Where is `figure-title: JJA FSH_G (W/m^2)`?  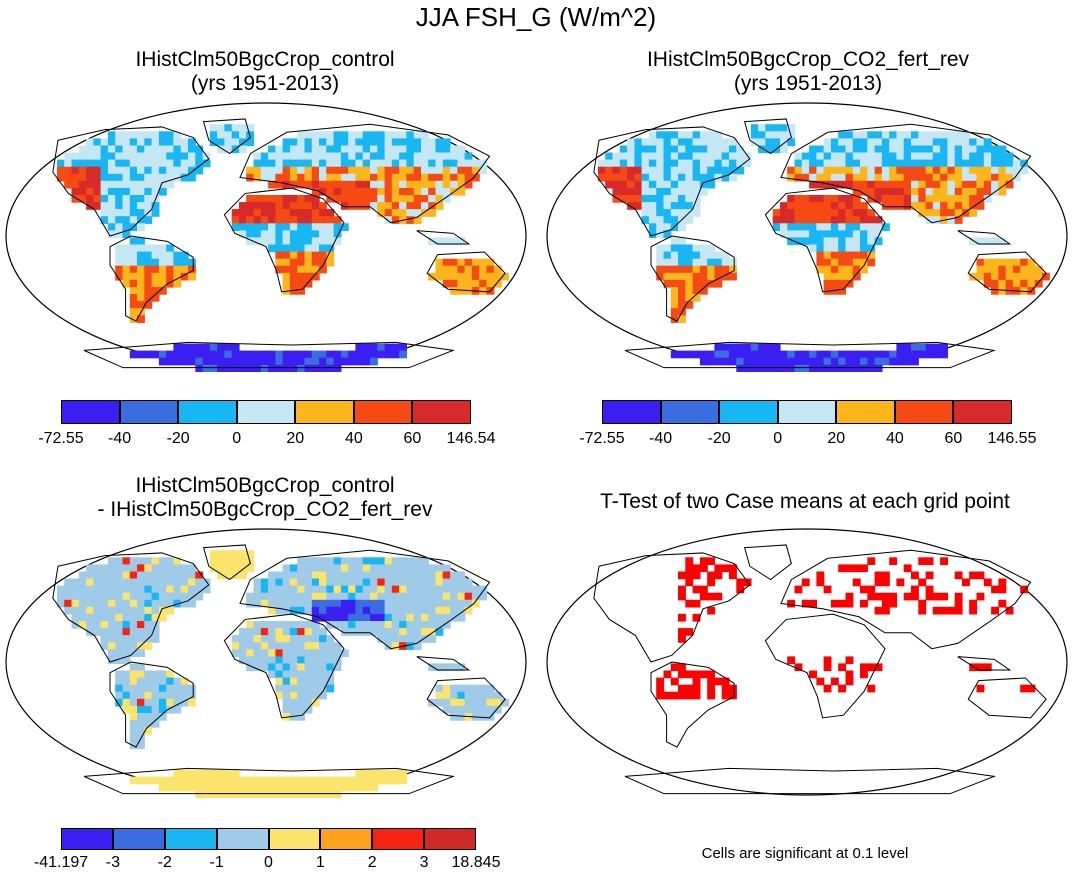 figure-title: JJA FSH_G (W/m^2) is located at coordinates (536, 17).